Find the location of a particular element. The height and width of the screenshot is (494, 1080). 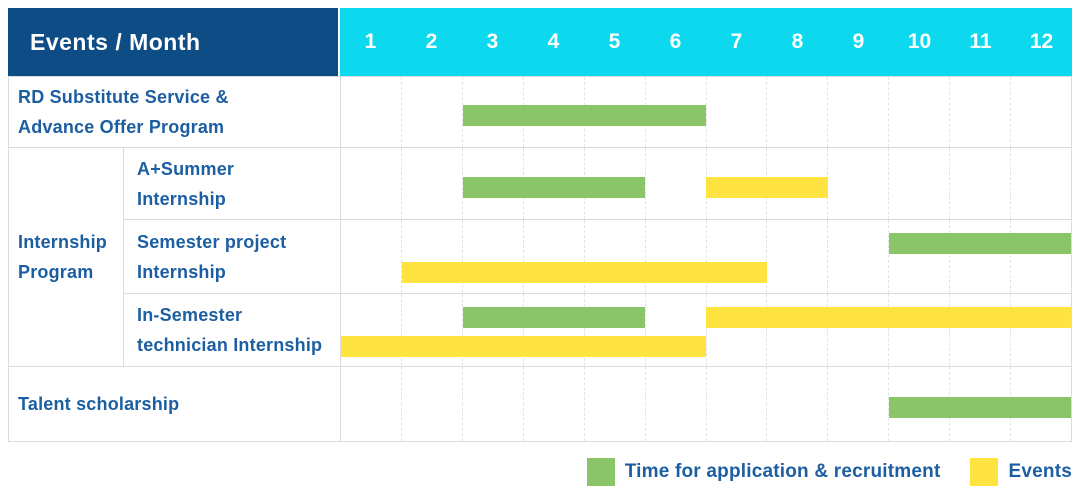

legend-item: Time for application & recruitment is located at coordinates (763, 472).